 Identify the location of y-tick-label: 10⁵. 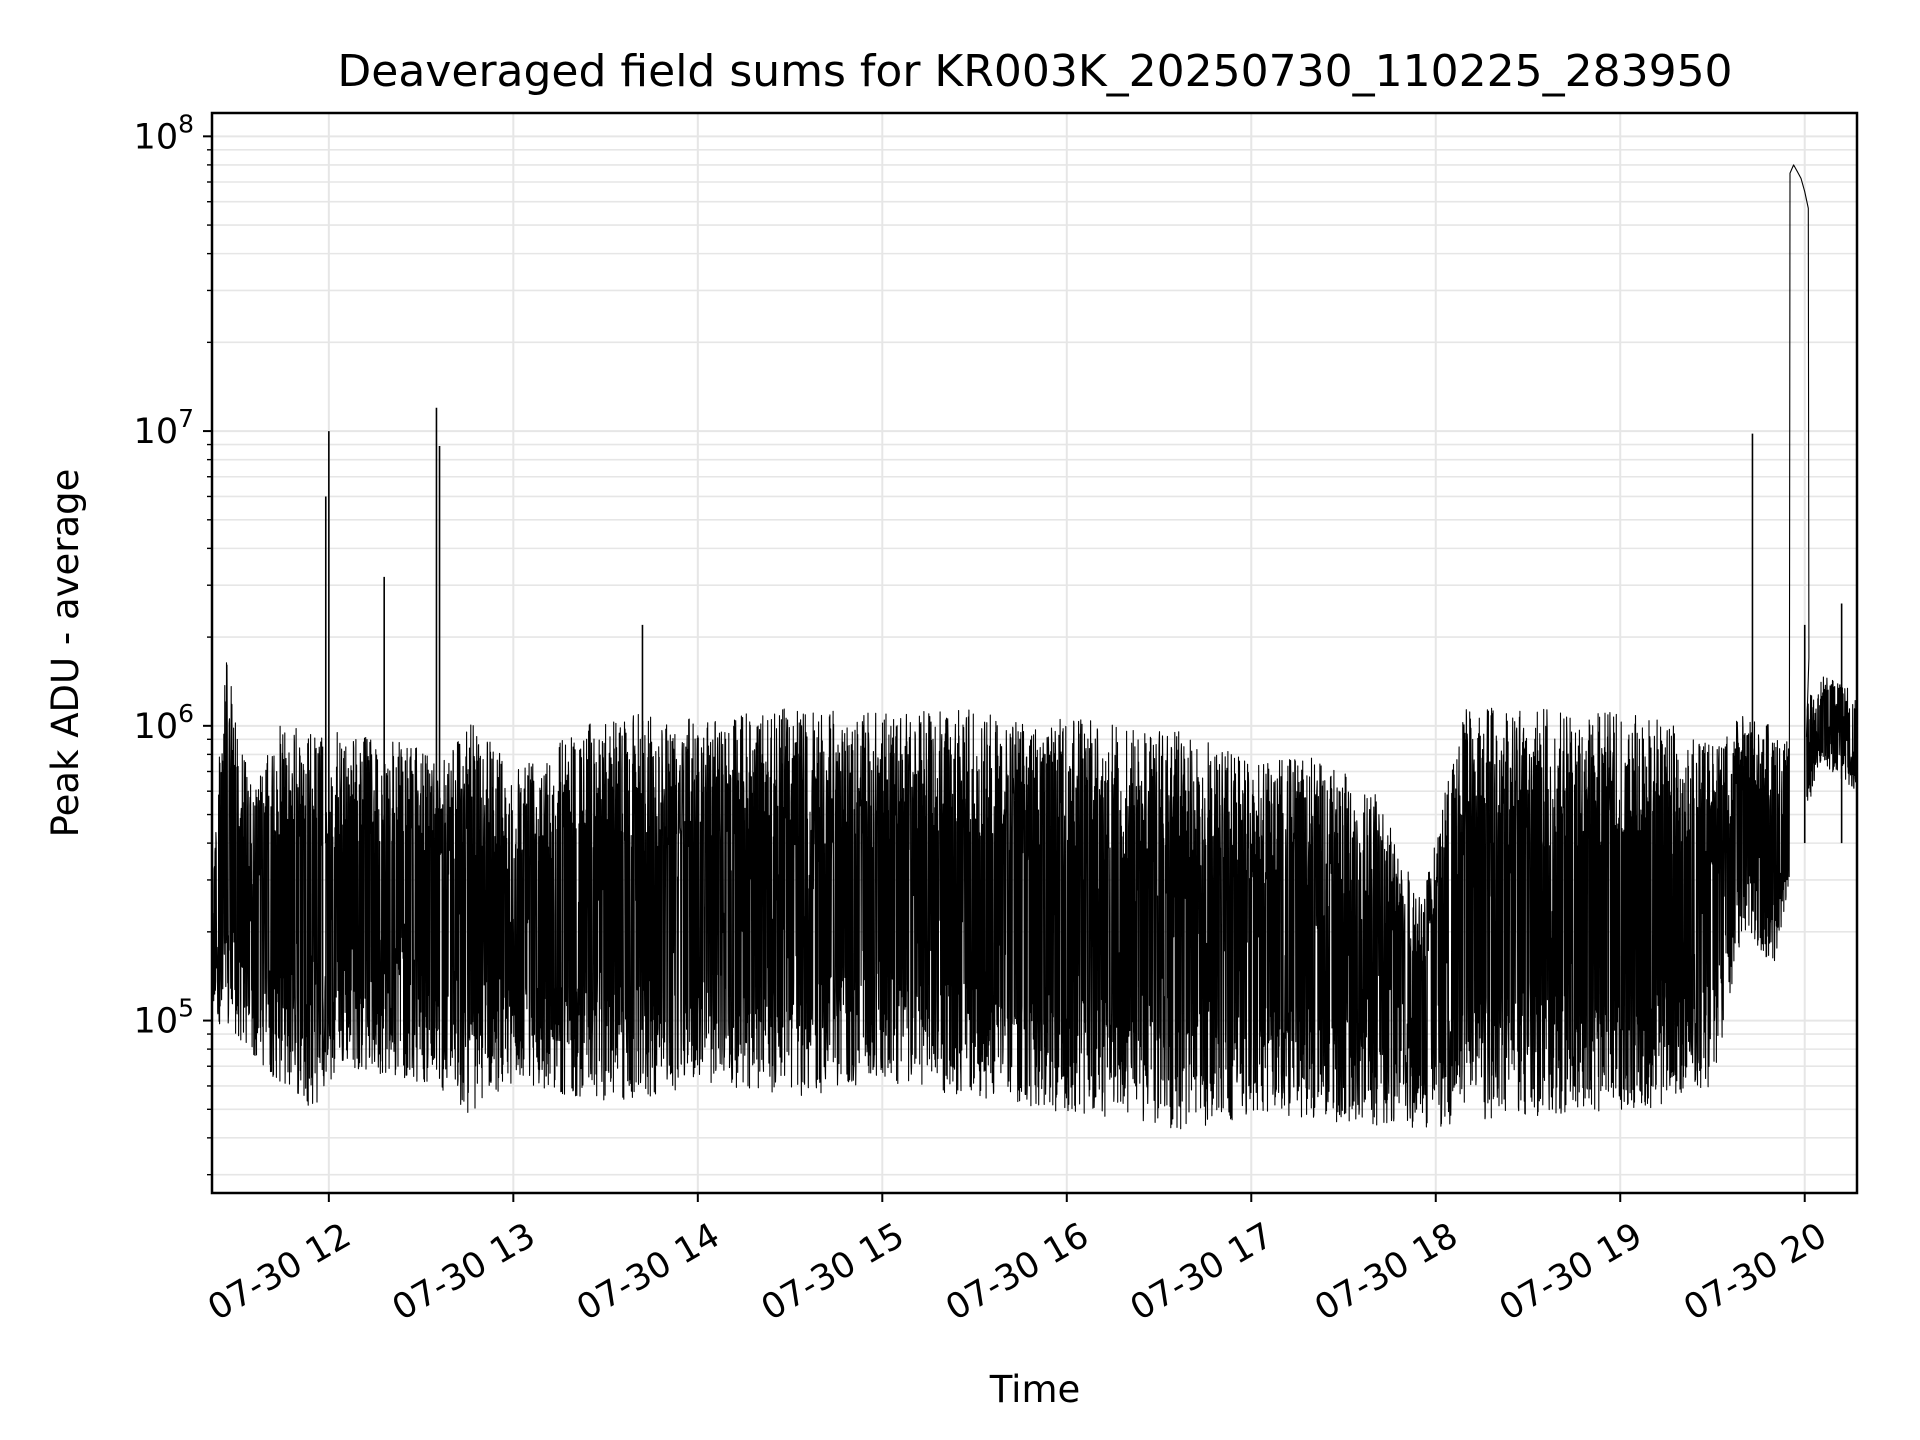
(164, 1018).